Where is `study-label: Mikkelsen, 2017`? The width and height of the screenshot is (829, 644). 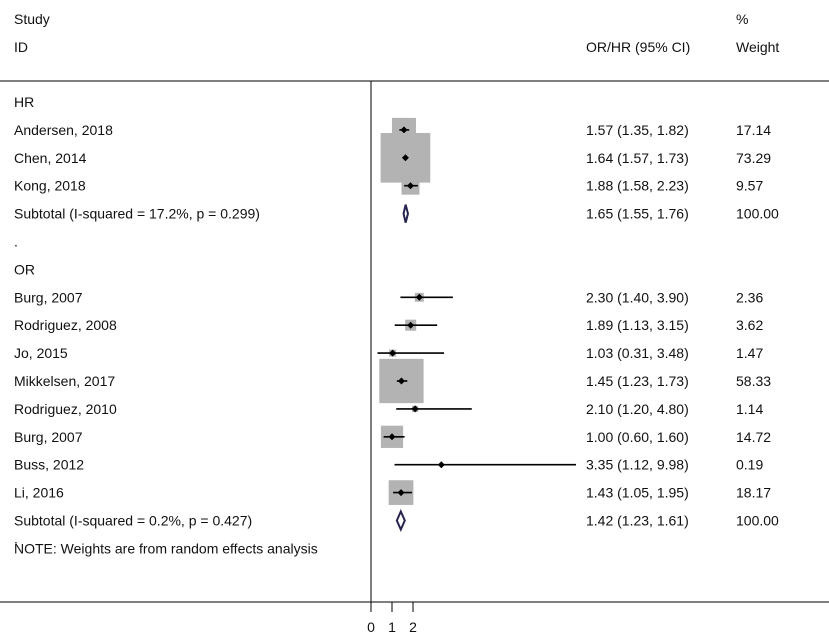
study-label: Mikkelsen, 2017 is located at coordinates (64, 381).